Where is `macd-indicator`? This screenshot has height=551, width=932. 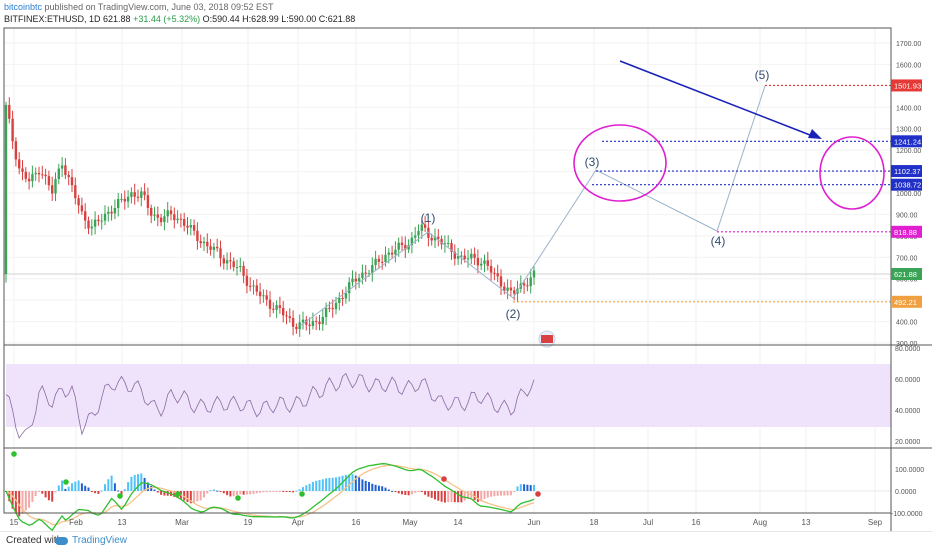
macd-indicator is located at coordinates (447, 491).